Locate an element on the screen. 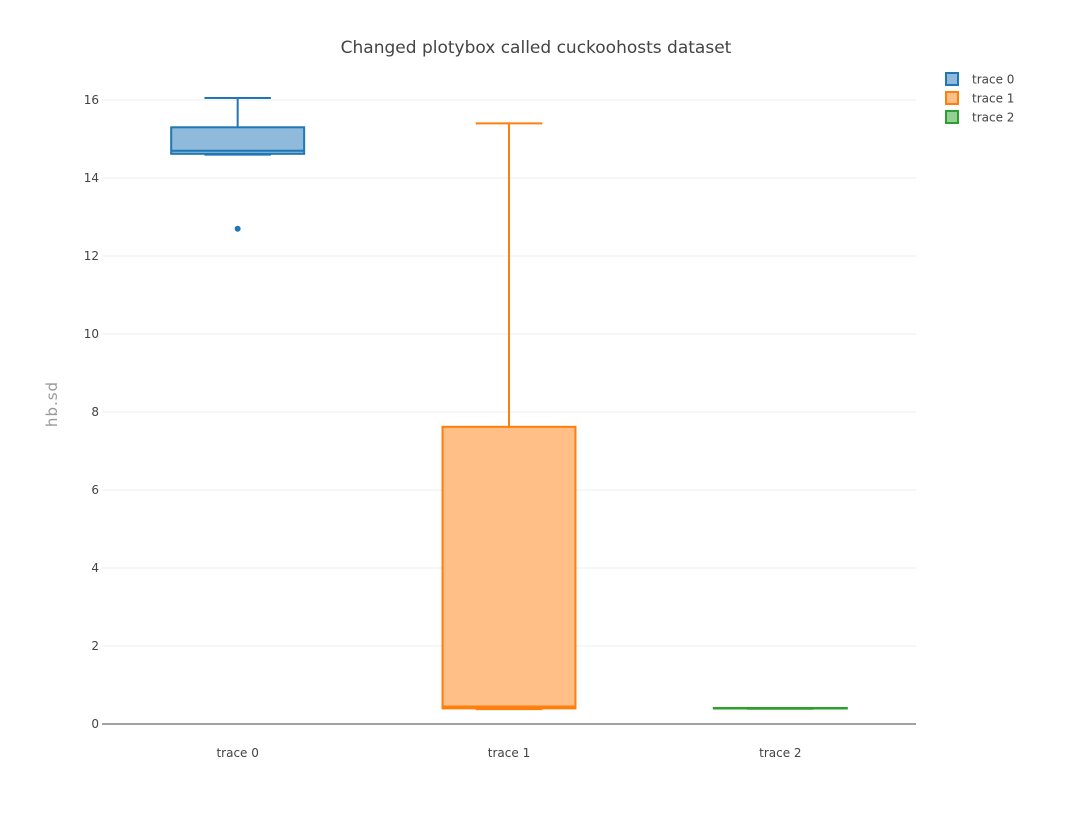 The image size is (1072, 828). y-tick-label: 14 is located at coordinates (91, 178).